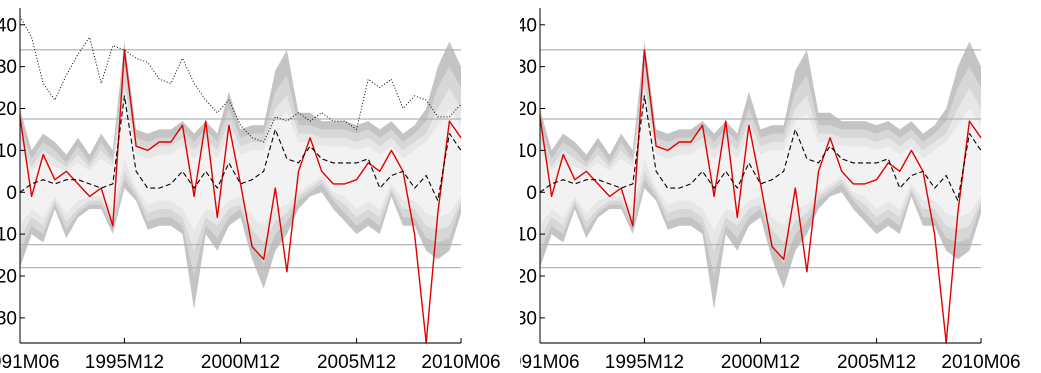 Image resolution: width=1041 pixels, height=373 pixels. I want to click on right-y-tick-label-1: 30, so click(528, 67).